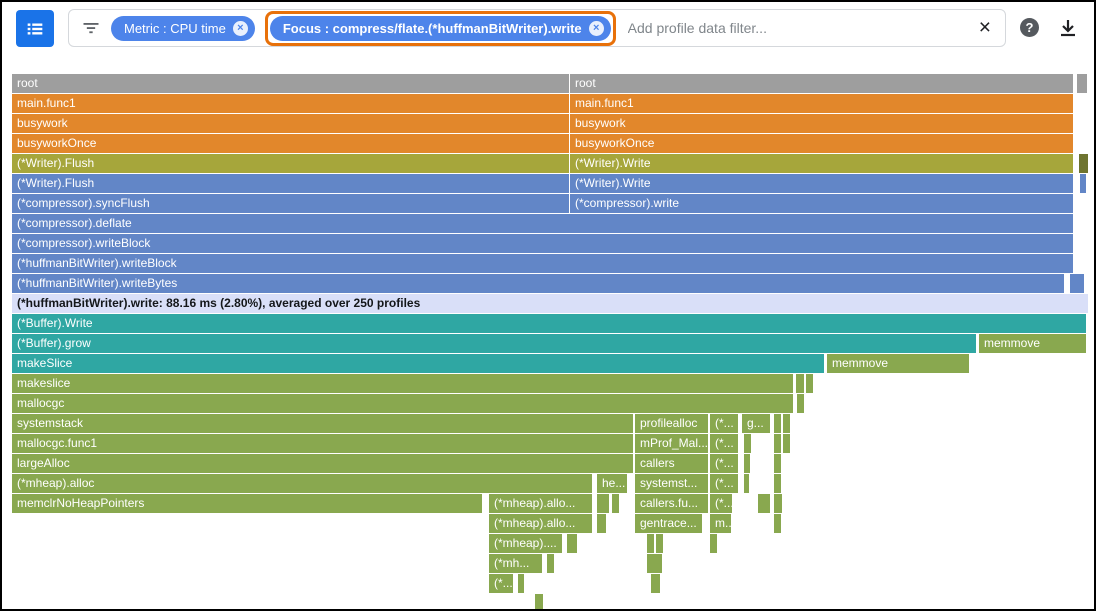  Describe the element at coordinates (821, 203) in the screenshot. I see `flame-segment: (*compressor).write` at that location.